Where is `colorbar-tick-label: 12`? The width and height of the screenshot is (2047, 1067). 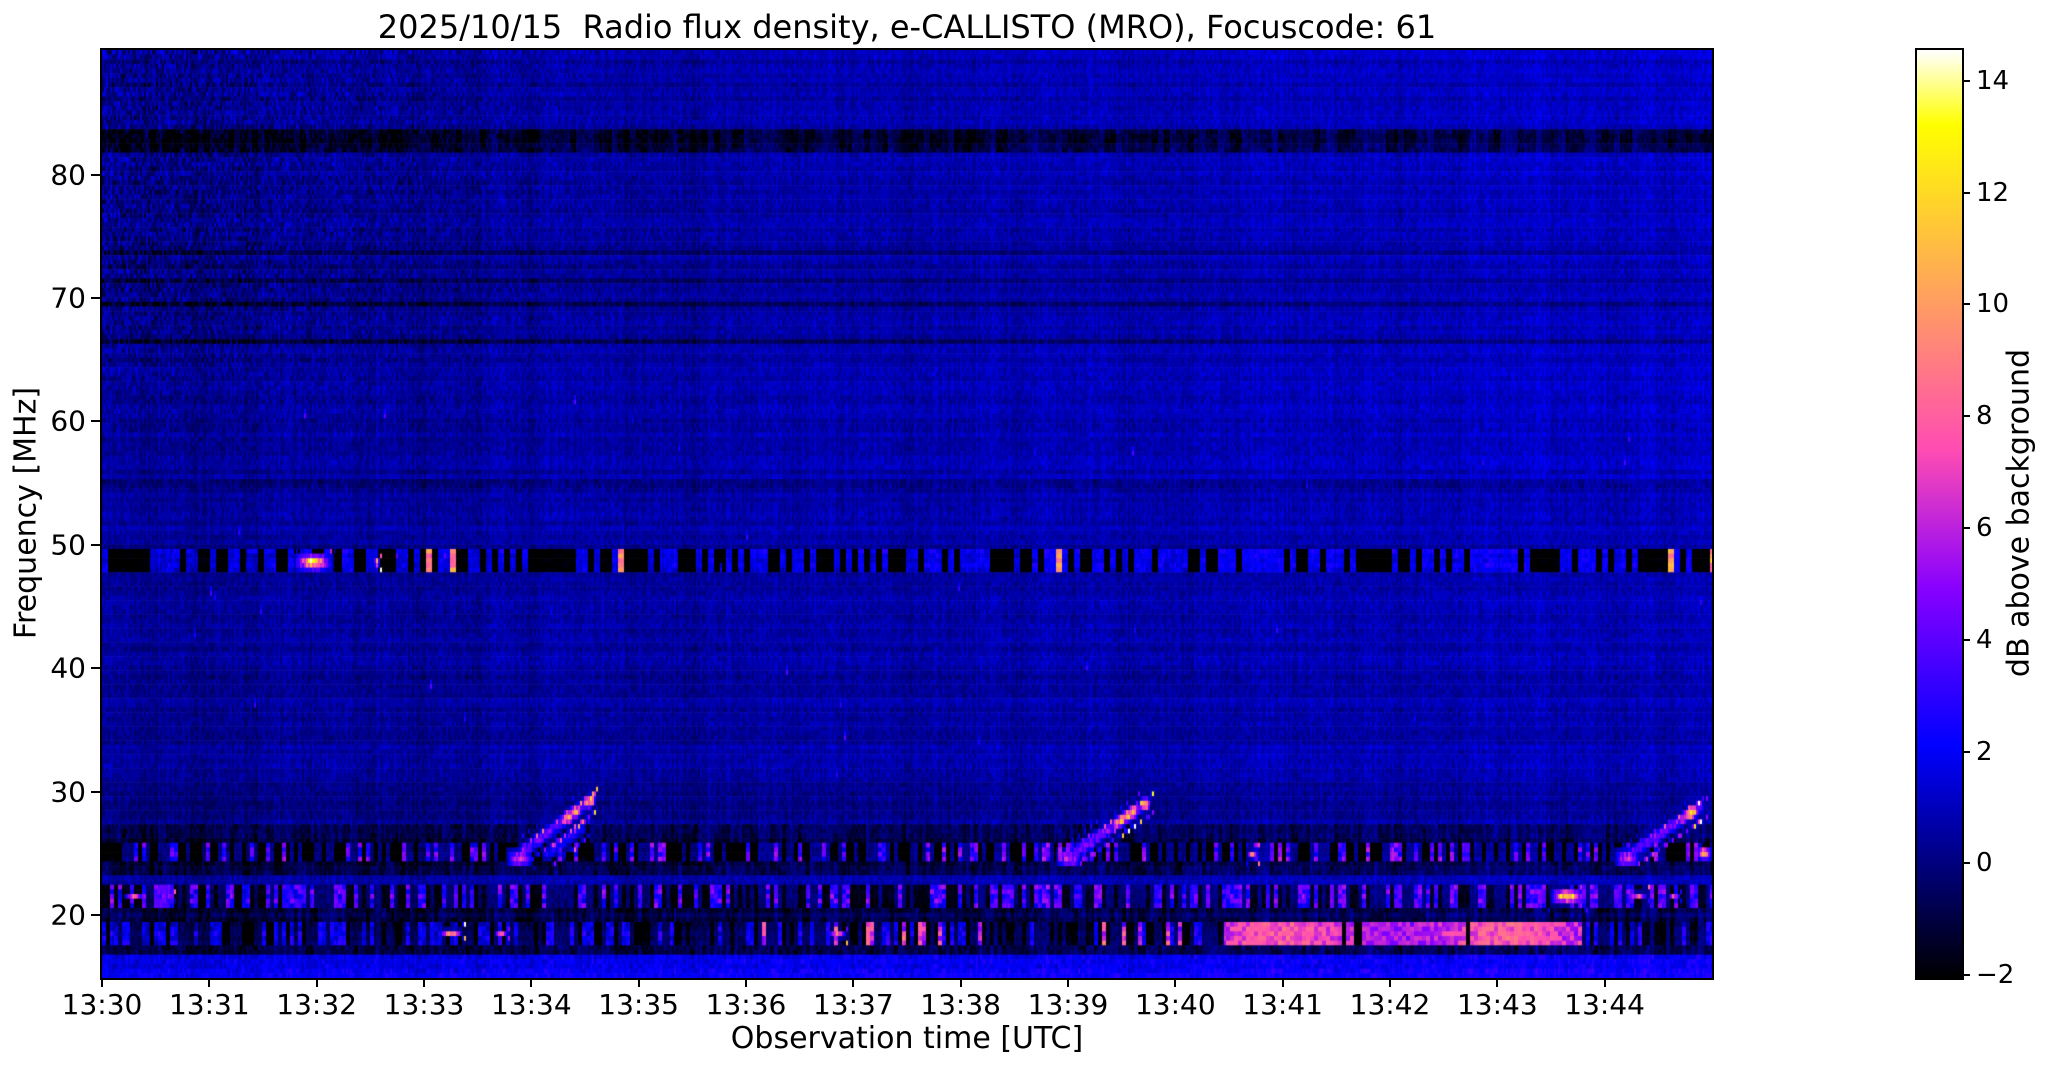
colorbar-tick-label: 12 is located at coordinates (1993, 192).